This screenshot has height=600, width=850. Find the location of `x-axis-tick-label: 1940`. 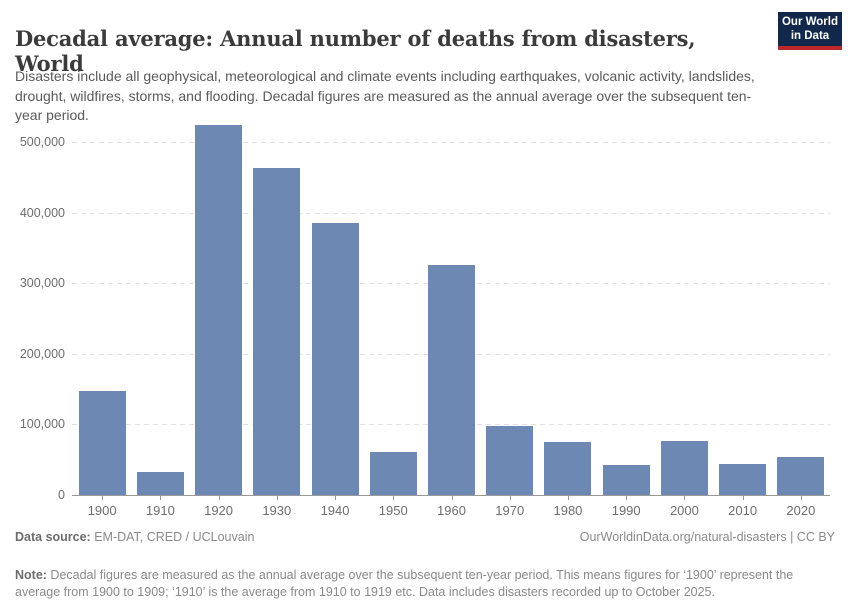

x-axis-tick-label: 1940 is located at coordinates (335, 510).